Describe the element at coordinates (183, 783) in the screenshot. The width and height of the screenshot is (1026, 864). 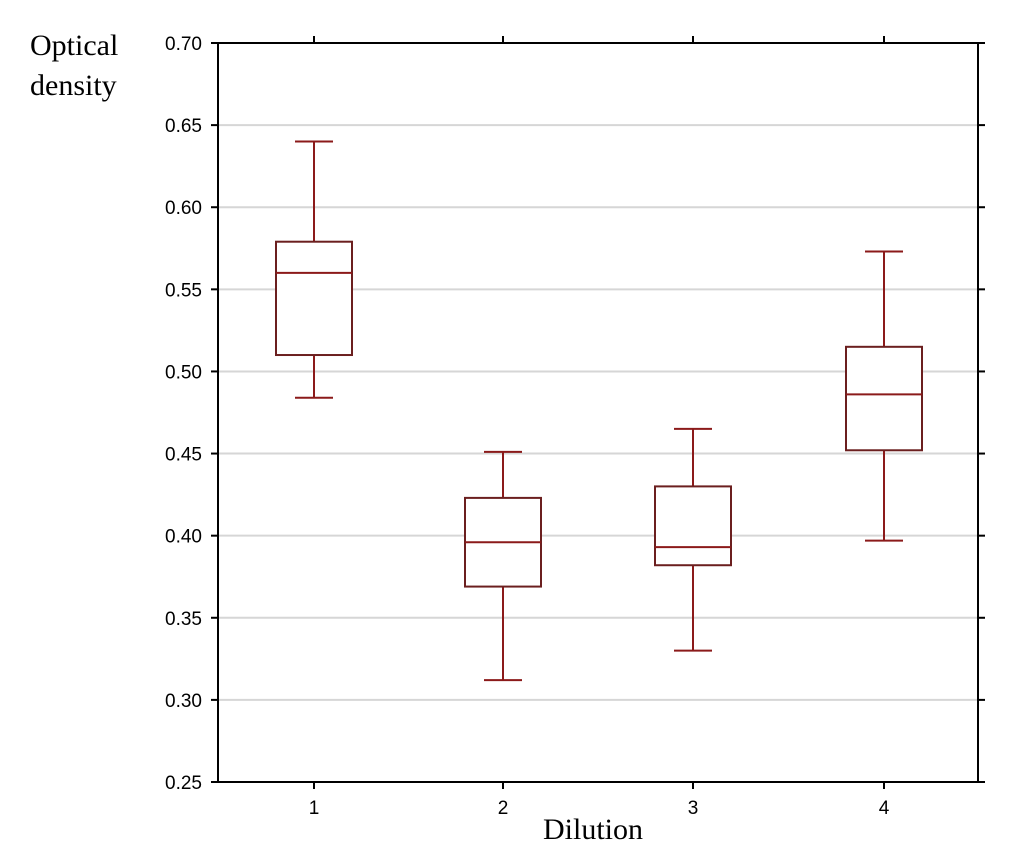
I see `y-tick-label: 0.25` at that location.